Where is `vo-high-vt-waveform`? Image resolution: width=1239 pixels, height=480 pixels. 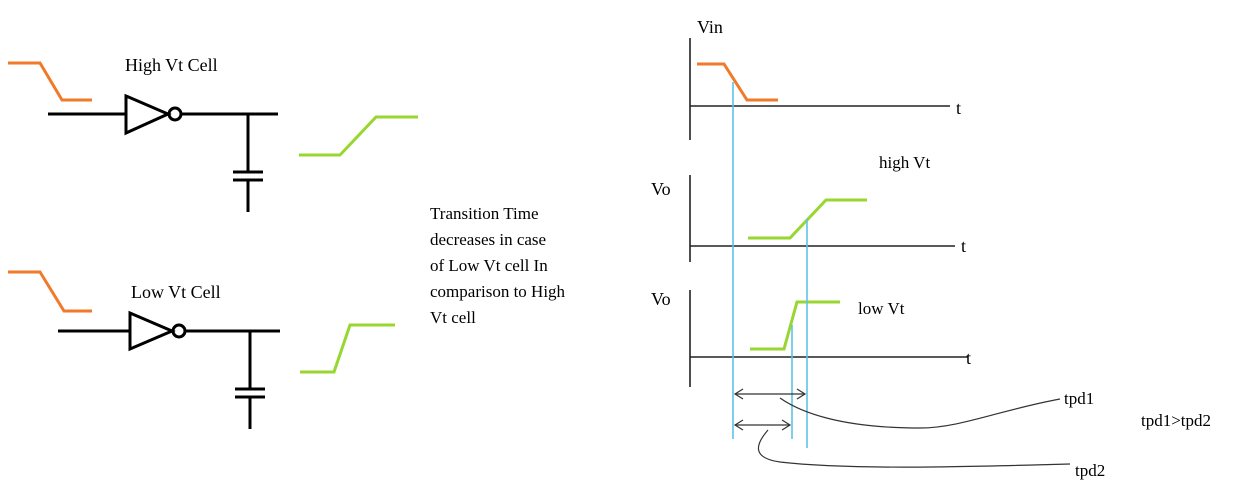
vo-high-vt-waveform is located at coordinates (807, 219).